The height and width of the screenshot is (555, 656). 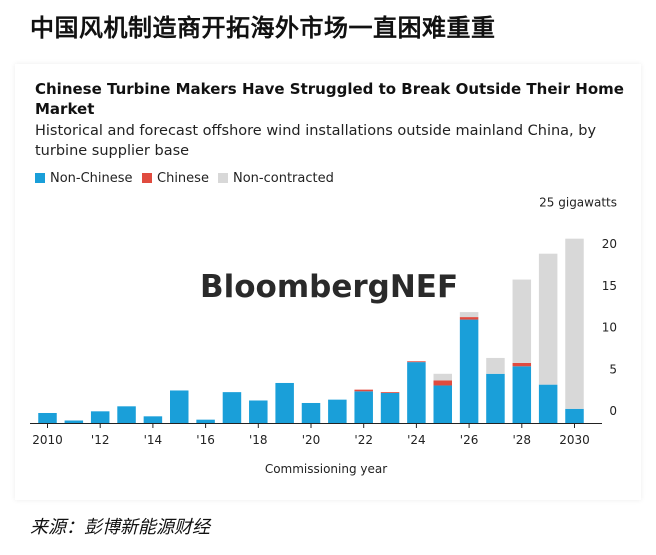 I want to click on legend-swatch-chinese, so click(x=147, y=178).